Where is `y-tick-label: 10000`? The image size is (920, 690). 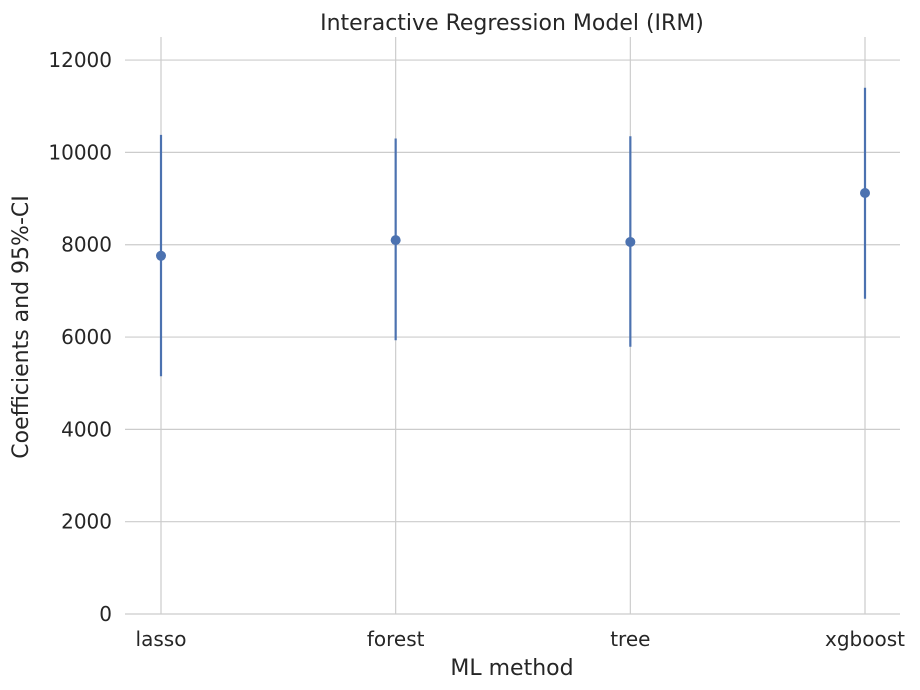
y-tick-label: 10000 is located at coordinates (80, 152).